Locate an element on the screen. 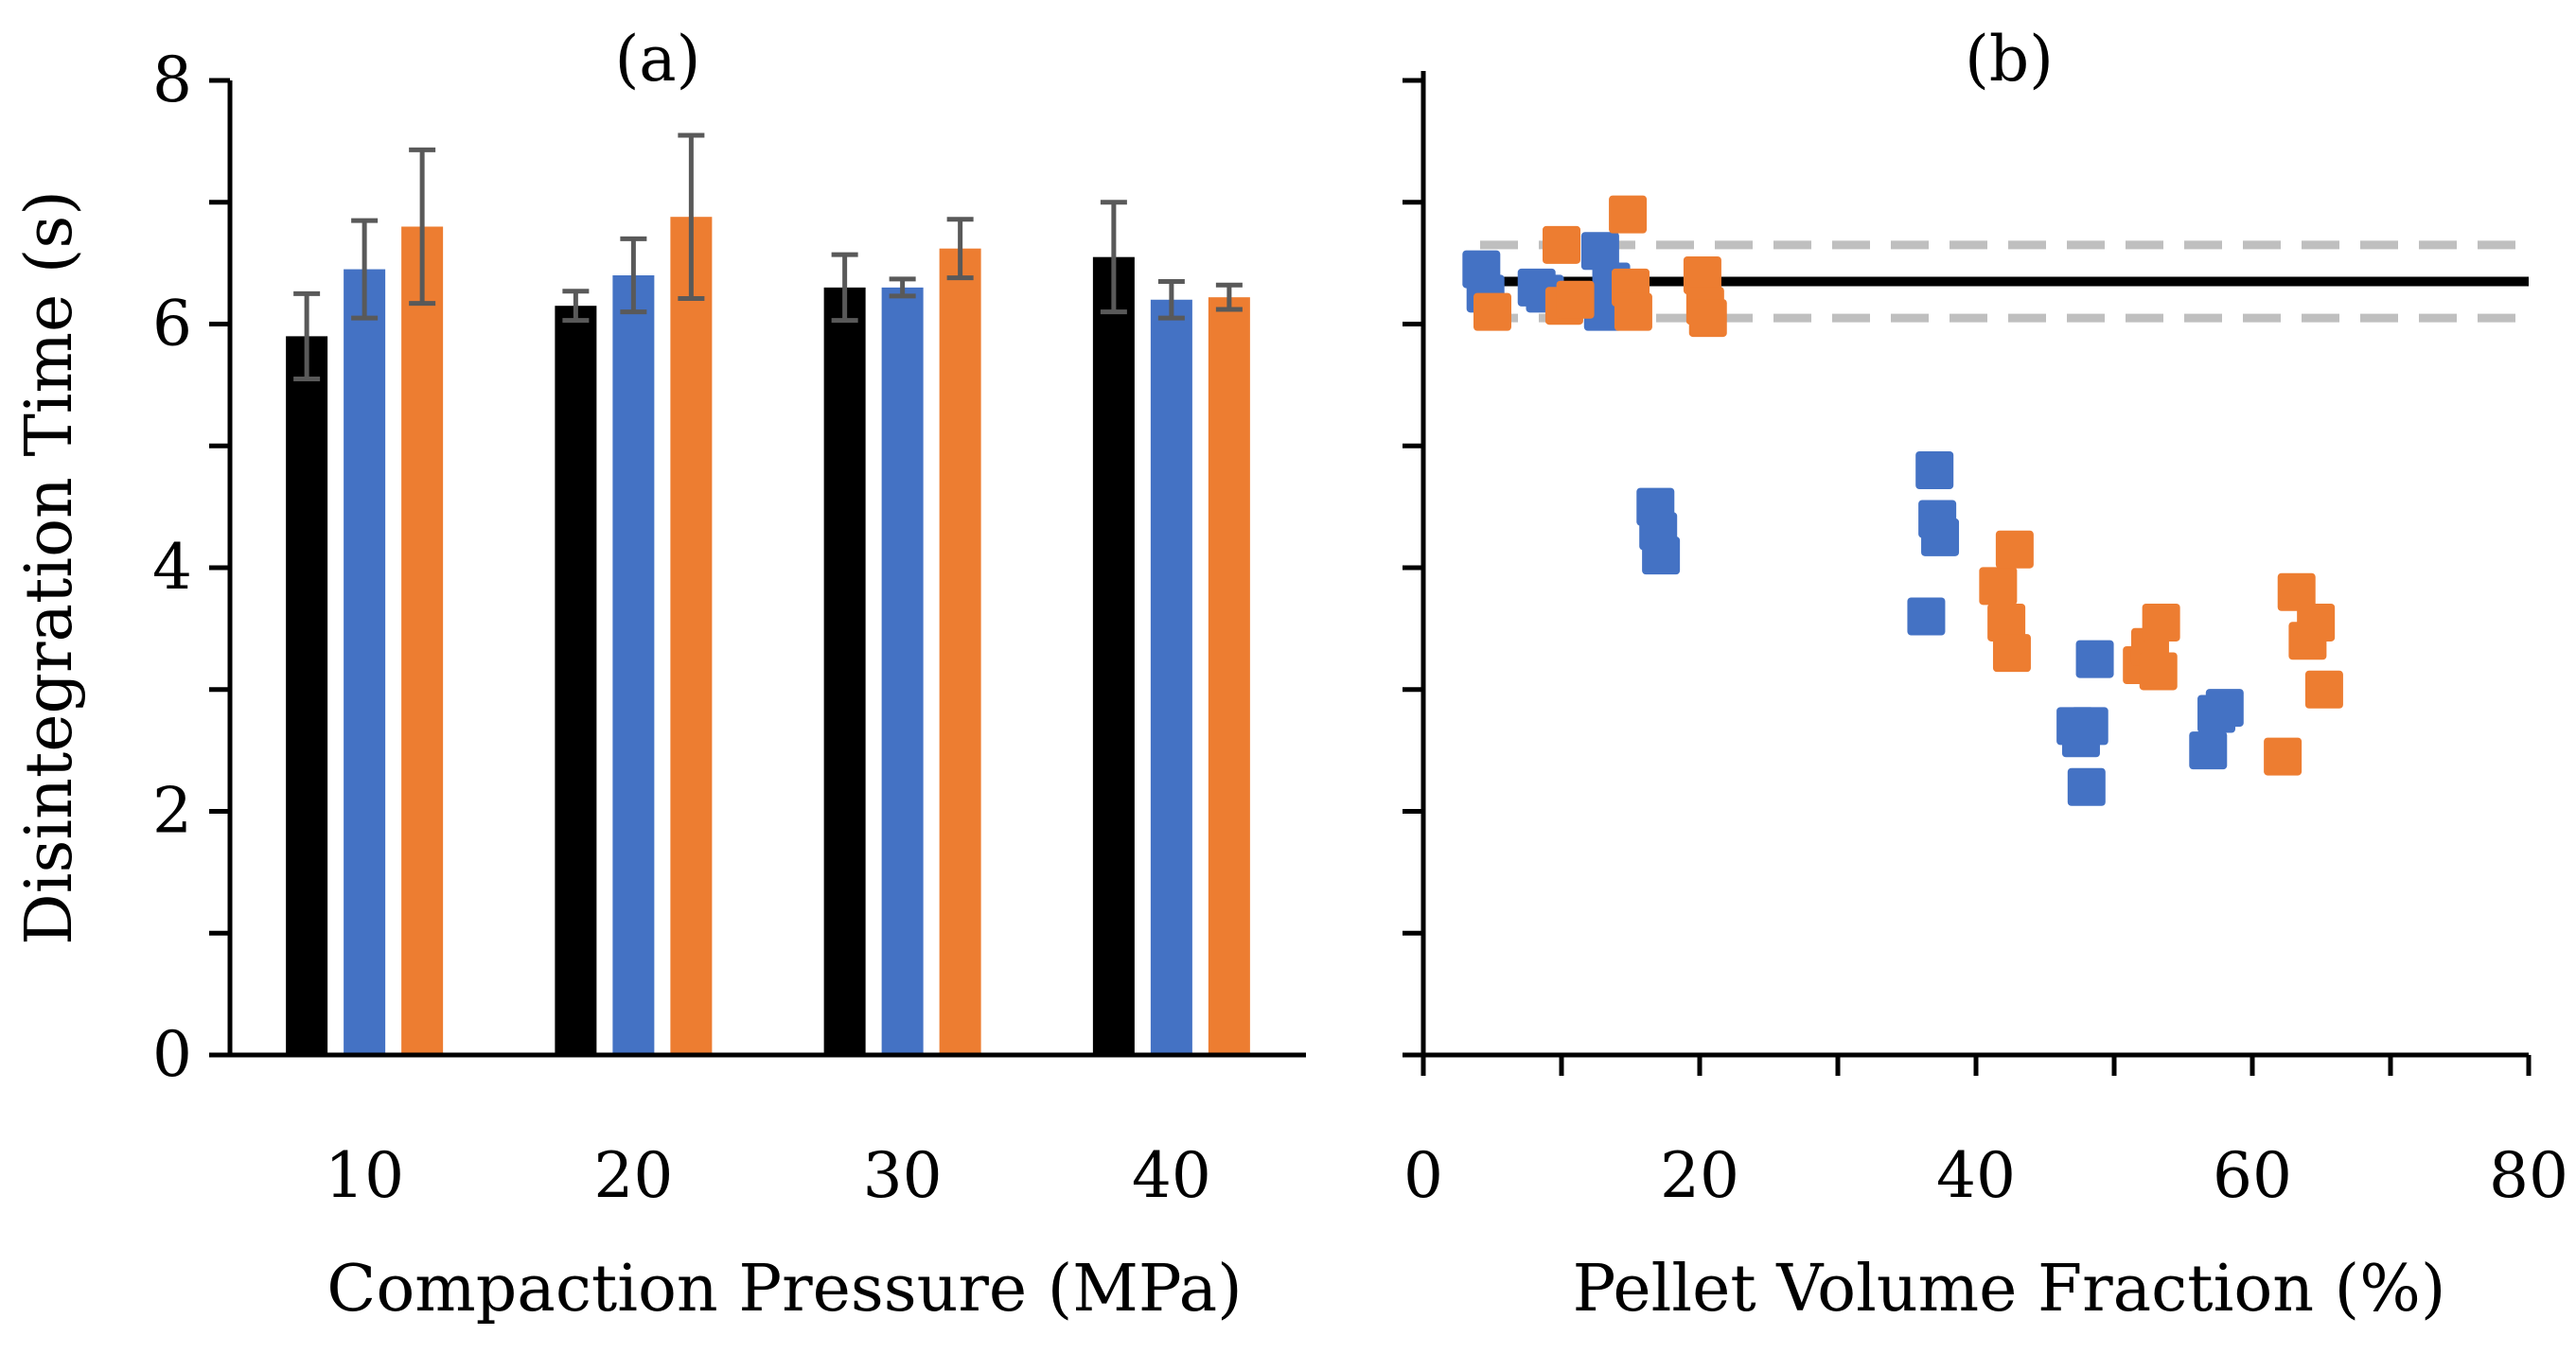 The width and height of the screenshot is (2576, 1371). panel-b-x-tick-labels: 0 20 40 60 80 is located at coordinates (1985, 1175).